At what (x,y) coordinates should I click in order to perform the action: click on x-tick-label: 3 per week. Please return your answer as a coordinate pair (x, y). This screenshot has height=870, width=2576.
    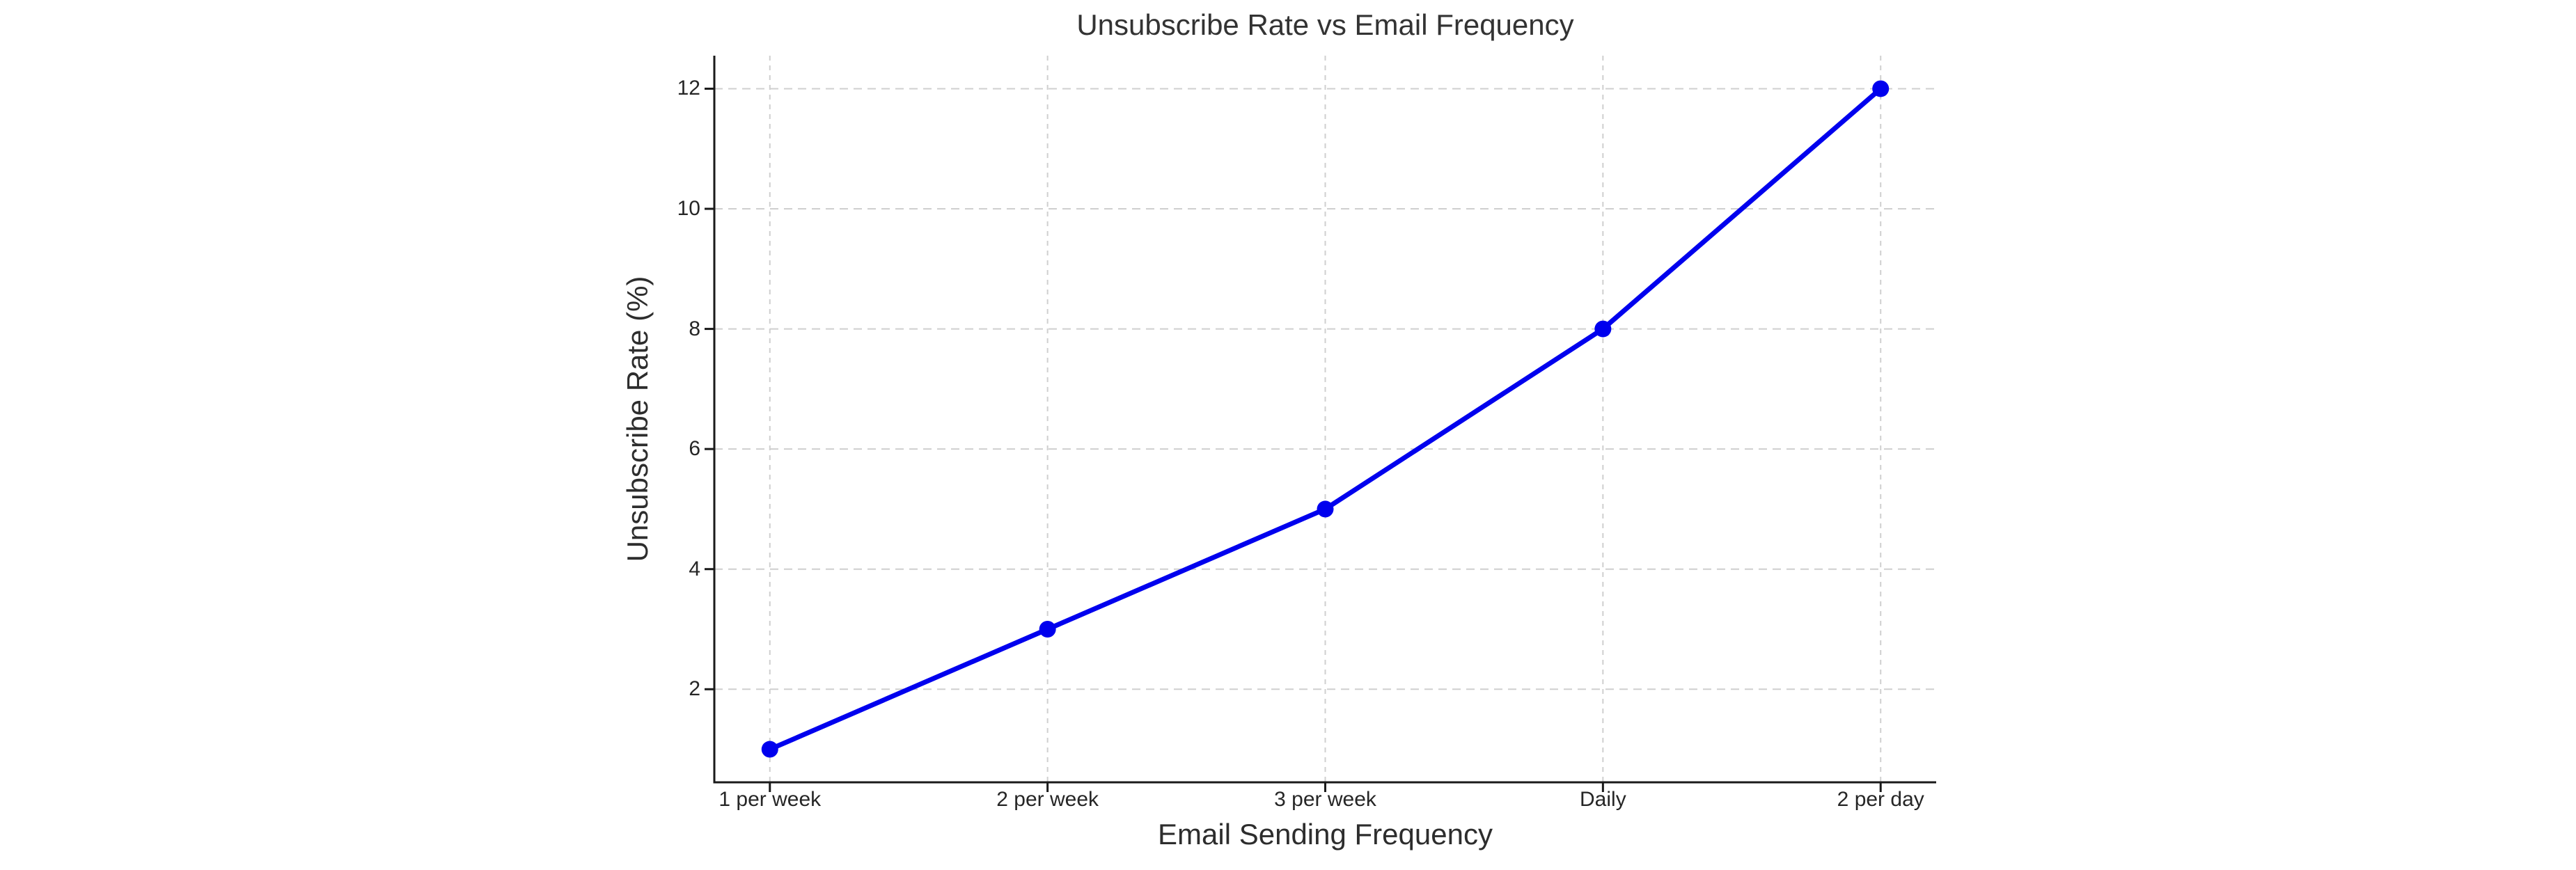
    Looking at the image, I should click on (1325, 799).